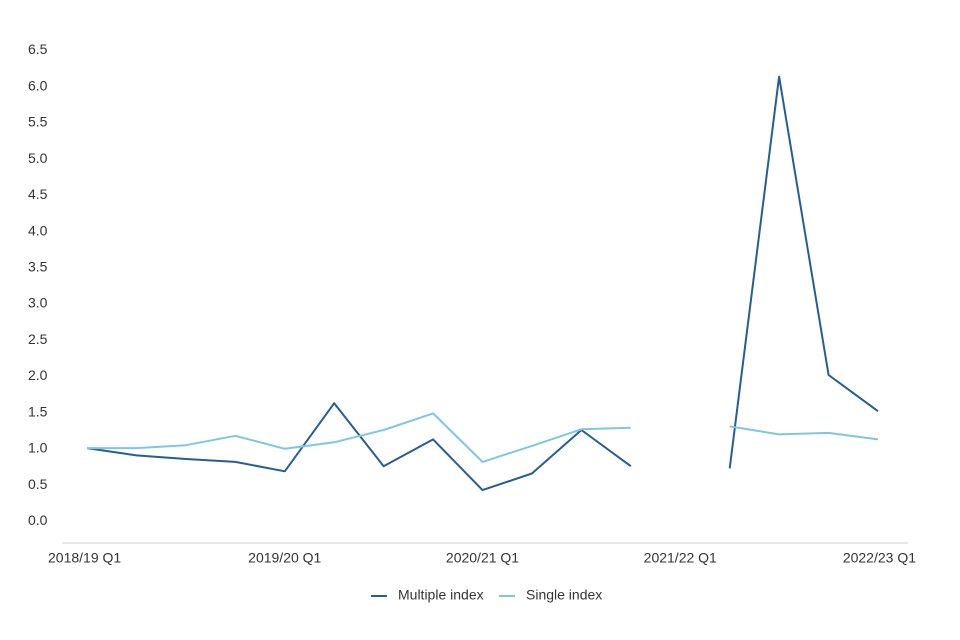 The height and width of the screenshot is (640, 960). Describe the element at coordinates (38, 122) in the screenshot. I see `y-tick-label: 5.5` at that location.